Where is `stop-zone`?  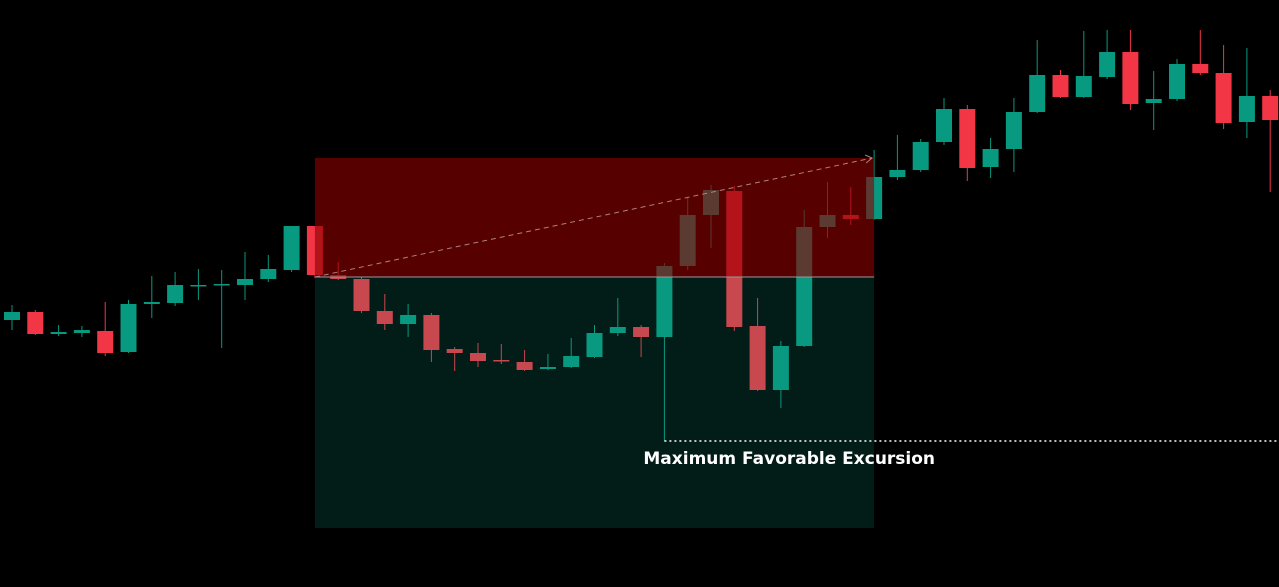
stop-zone is located at coordinates (594, 217).